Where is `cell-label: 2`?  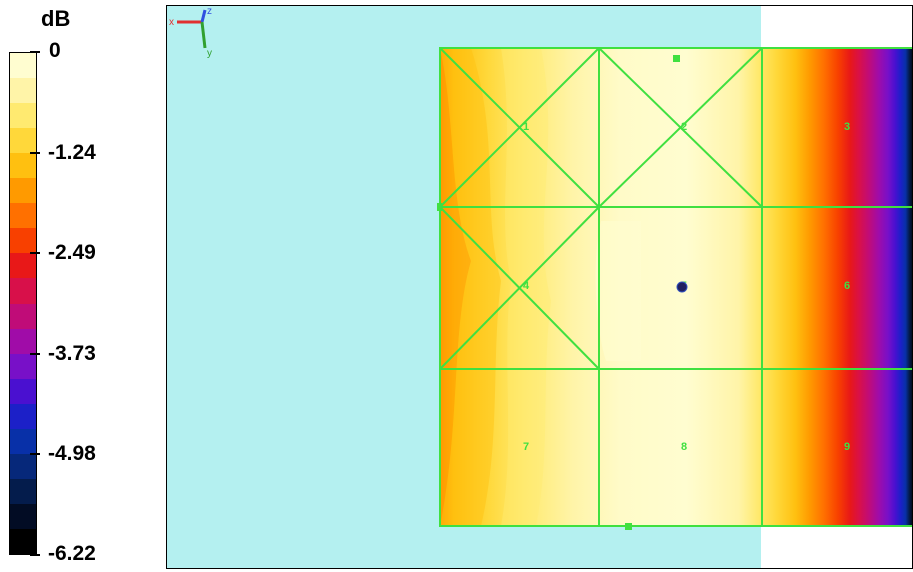
cell-label: 2 is located at coordinates (684, 127).